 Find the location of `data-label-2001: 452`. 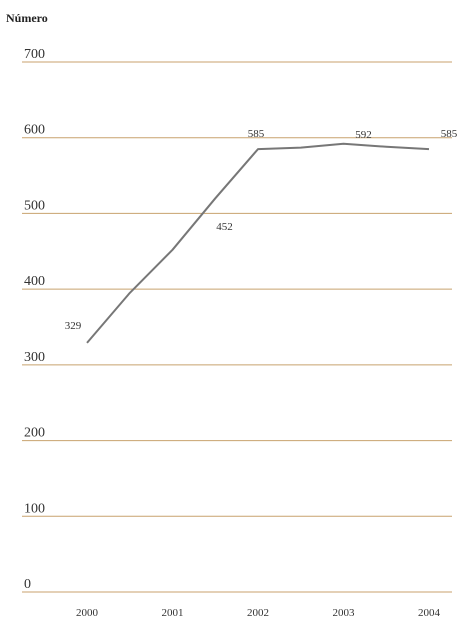

data-label-2001: 452 is located at coordinates (224, 227).